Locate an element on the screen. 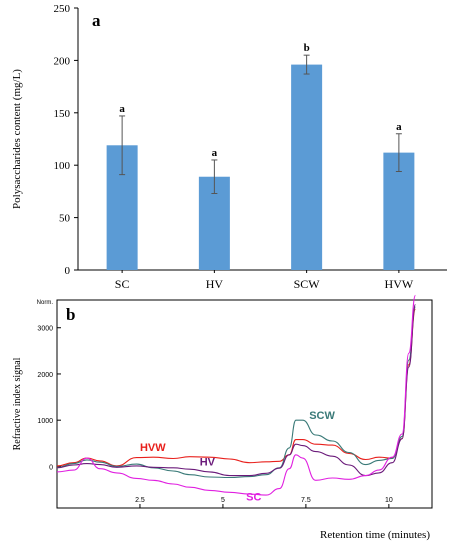 The image size is (461, 550). panel-b-y-label: Refractive index signal is located at coordinates (17, 403).